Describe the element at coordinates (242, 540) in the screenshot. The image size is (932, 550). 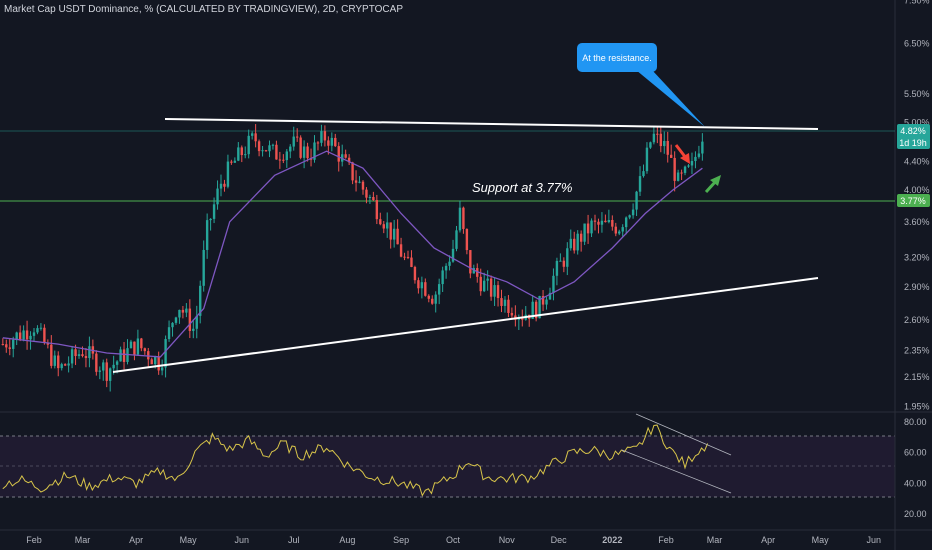
I see `time-axis-label: Jun` at that location.